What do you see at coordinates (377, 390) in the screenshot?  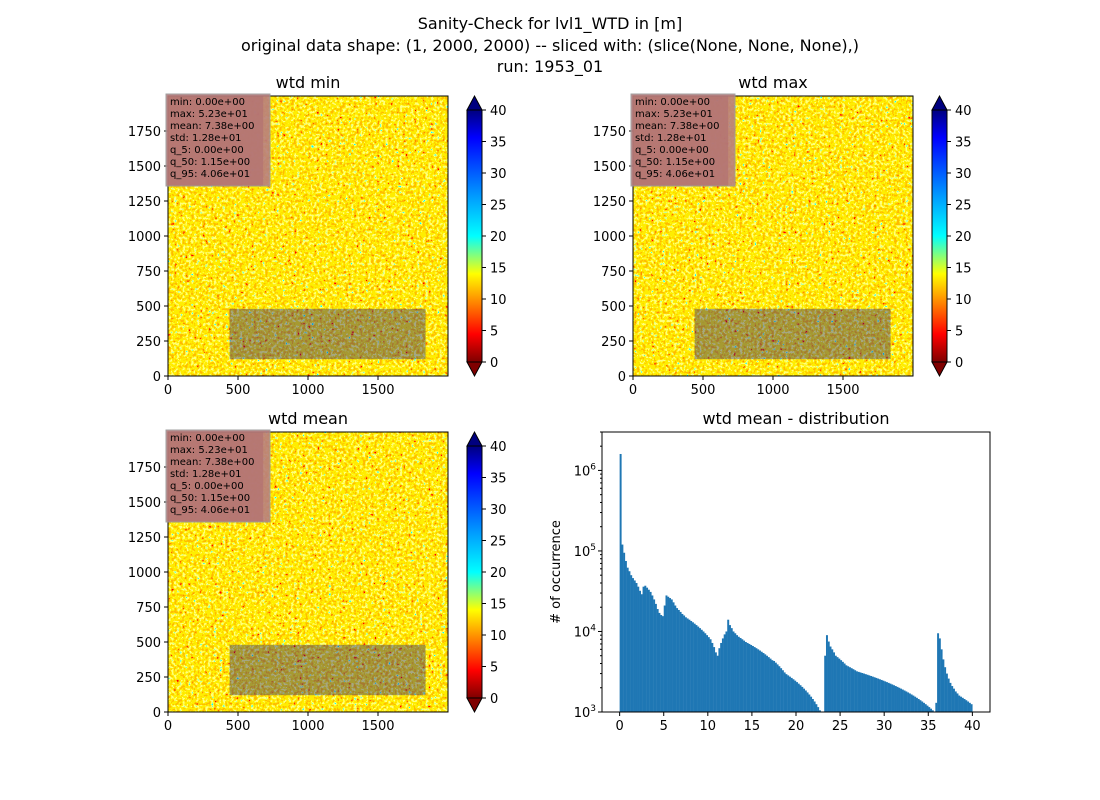 I see `x-tick-label: 1500` at bounding box center [377, 390].